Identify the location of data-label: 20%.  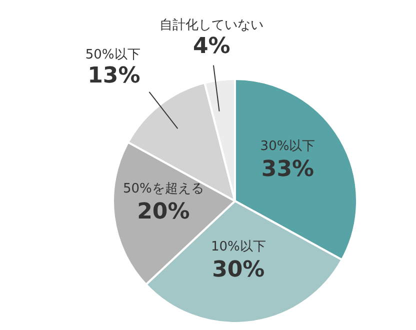
(163, 211).